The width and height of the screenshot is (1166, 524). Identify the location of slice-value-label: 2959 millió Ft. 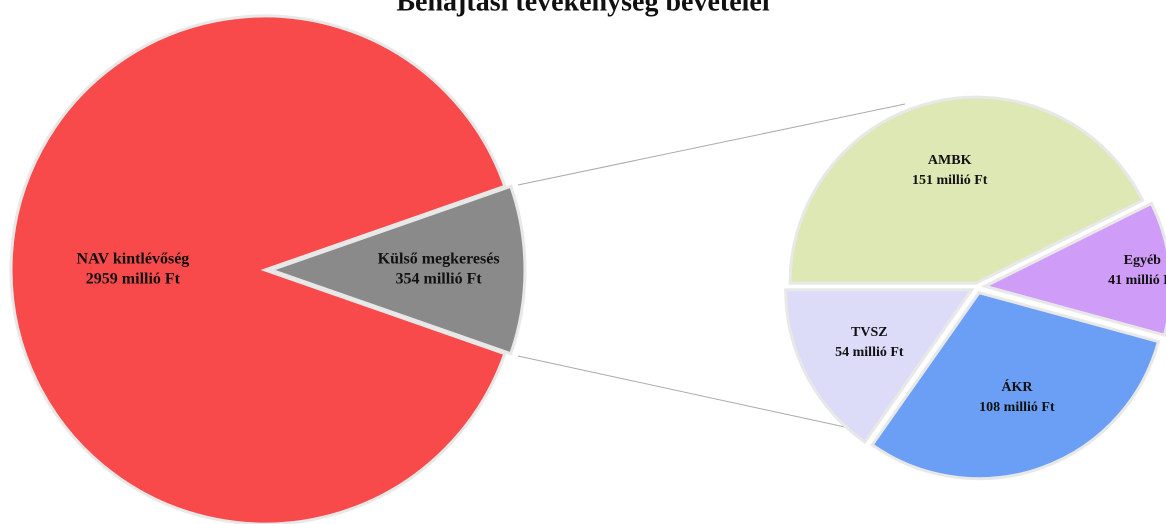
(133, 279).